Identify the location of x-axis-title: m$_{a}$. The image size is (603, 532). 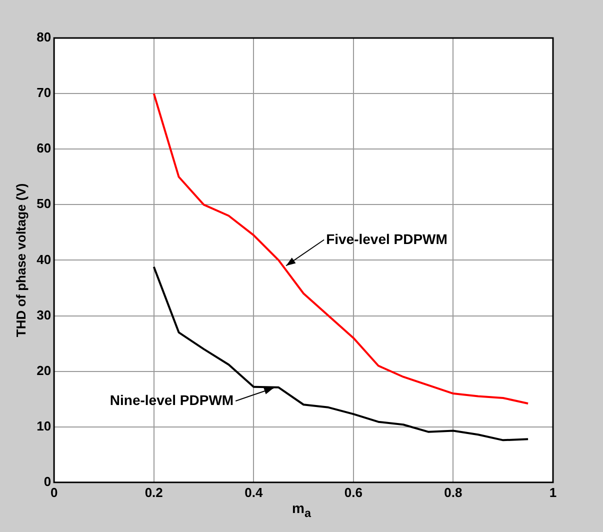
(301, 510).